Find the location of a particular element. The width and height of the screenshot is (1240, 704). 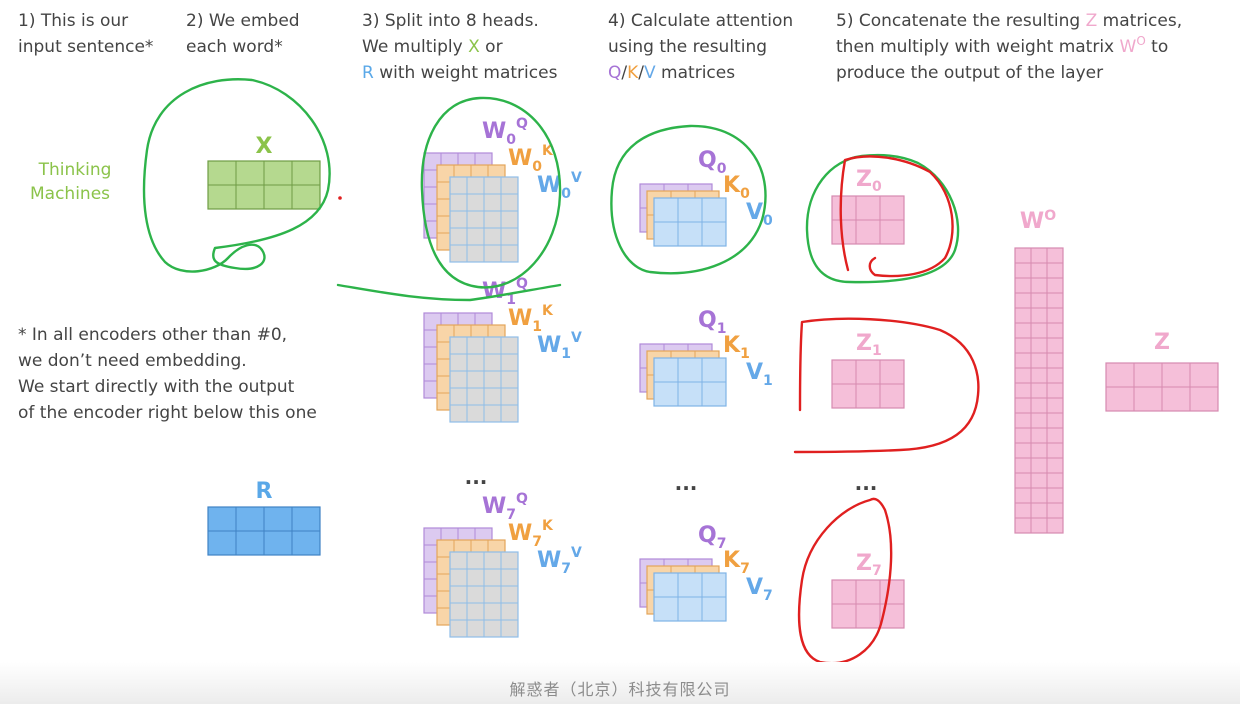

header-step1-line1: 1) This is our is located at coordinates (73, 21).